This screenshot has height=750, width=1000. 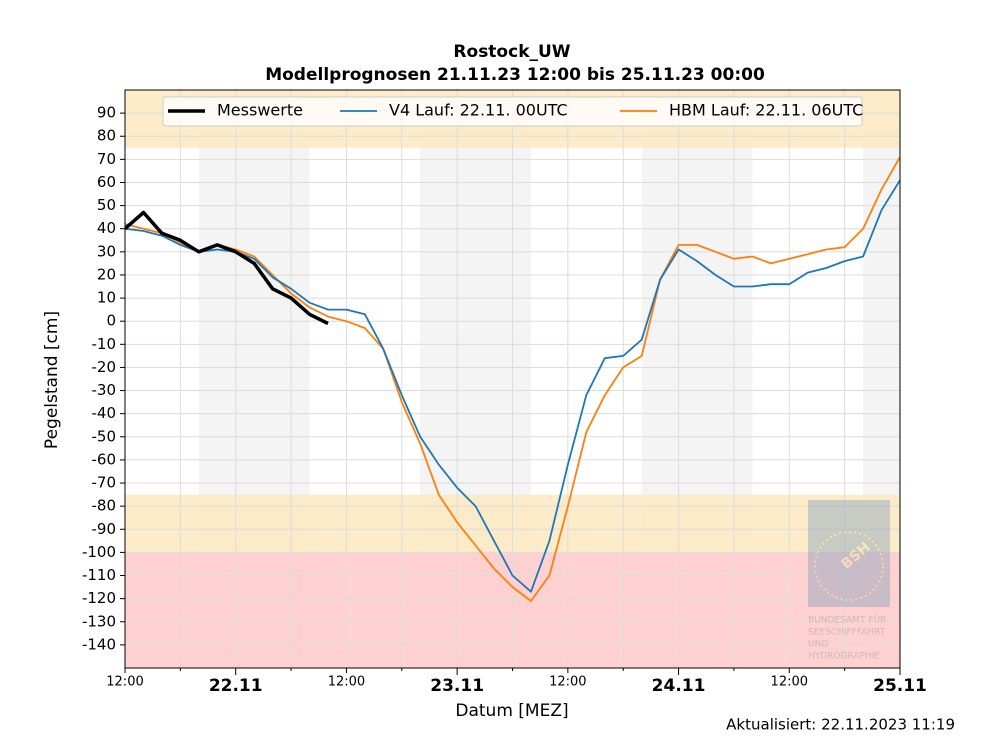 I want to click on x-tick-label: 23.11, so click(x=457, y=686).